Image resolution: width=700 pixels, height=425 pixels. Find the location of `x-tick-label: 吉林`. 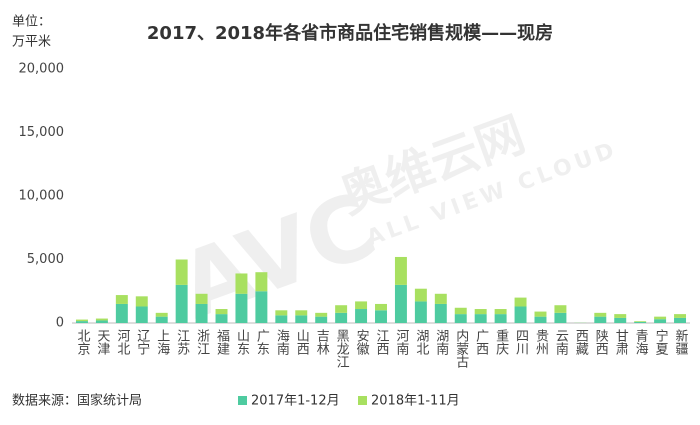

x-tick-label: 吉林 is located at coordinates (322, 342).